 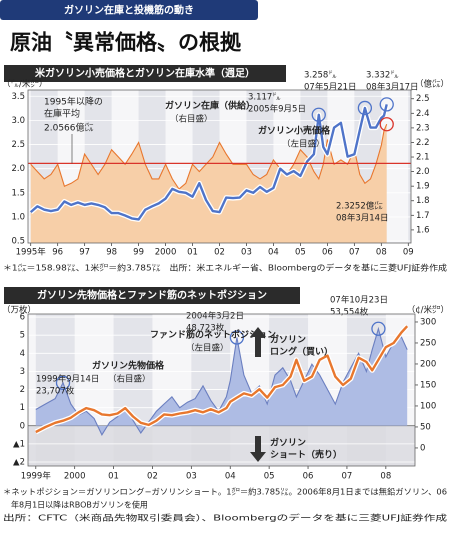 What do you see at coordinates (432, 84) in the screenshot?
I see `y2-unit: （億㌭）` at bounding box center [432, 84].